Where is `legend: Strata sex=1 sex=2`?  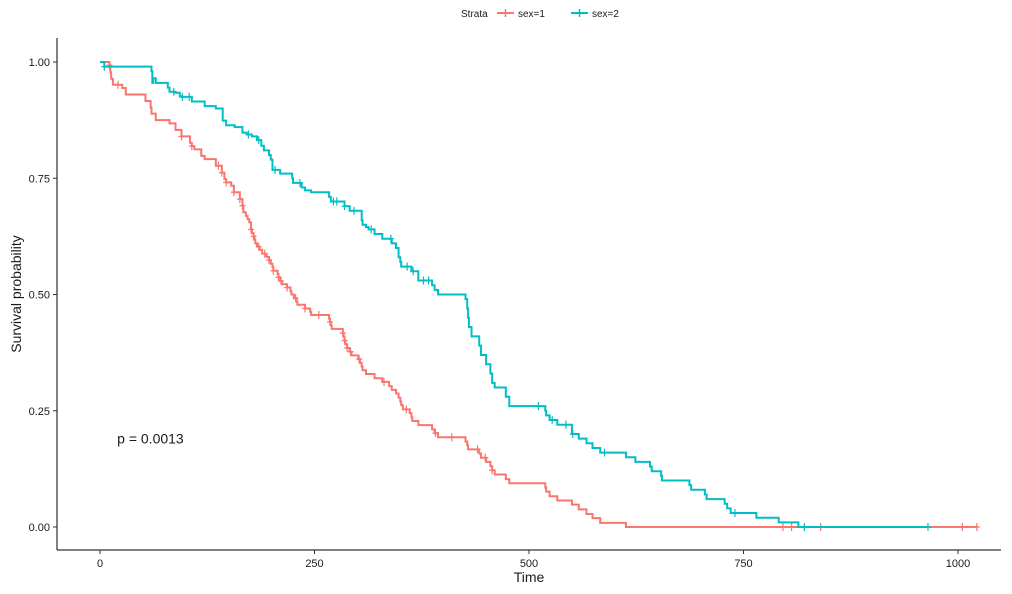 legend: Strata sex=1 sex=2 is located at coordinates (540, 14).